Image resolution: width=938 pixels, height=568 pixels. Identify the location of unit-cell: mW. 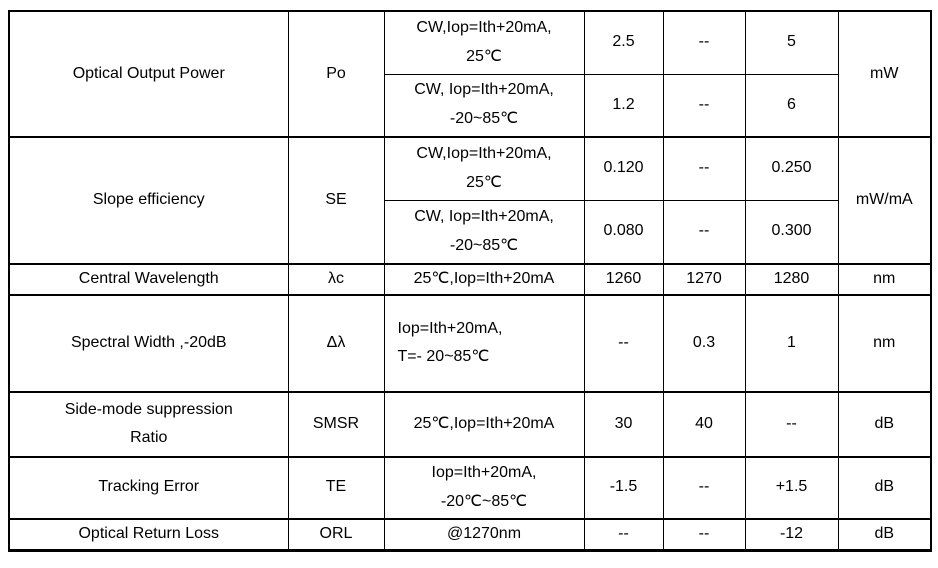
(884, 74).